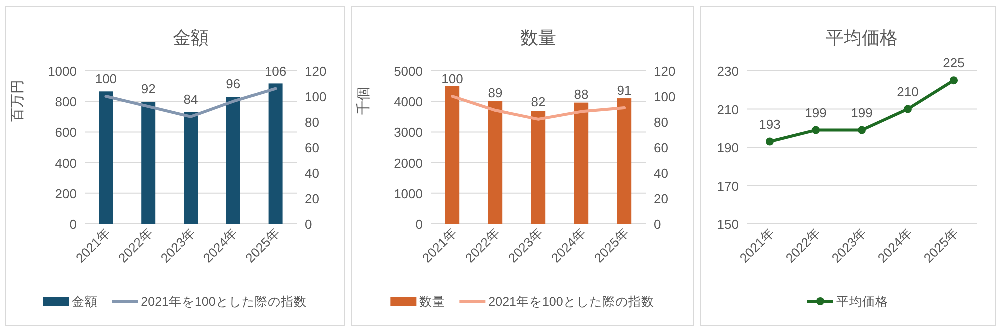 The height and width of the screenshot is (332, 998). I want to click on y-tick-label: 150, so click(728, 224).